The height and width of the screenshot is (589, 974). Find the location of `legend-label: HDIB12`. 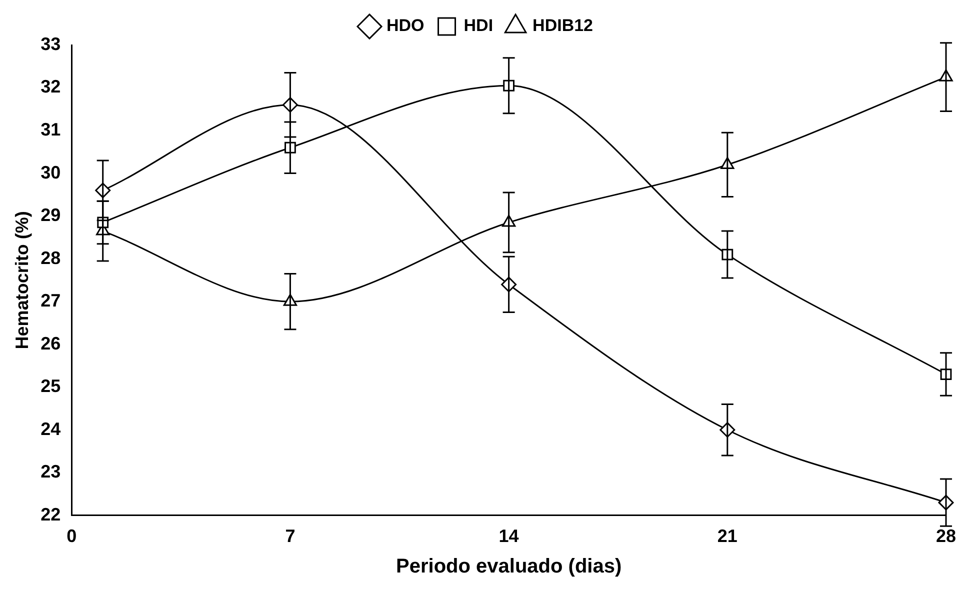

legend-label: HDIB12 is located at coordinates (563, 26).